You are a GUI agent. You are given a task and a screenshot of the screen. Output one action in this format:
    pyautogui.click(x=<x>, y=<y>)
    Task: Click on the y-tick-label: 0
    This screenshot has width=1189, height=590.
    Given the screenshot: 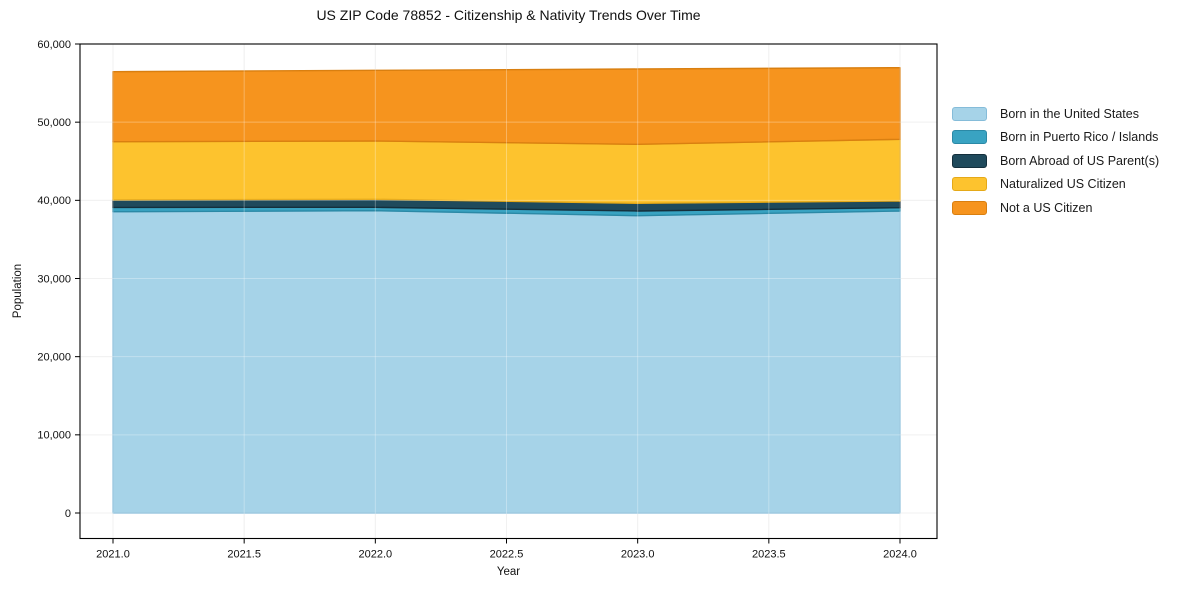 What is the action you would take?
    pyautogui.click(x=68, y=514)
    